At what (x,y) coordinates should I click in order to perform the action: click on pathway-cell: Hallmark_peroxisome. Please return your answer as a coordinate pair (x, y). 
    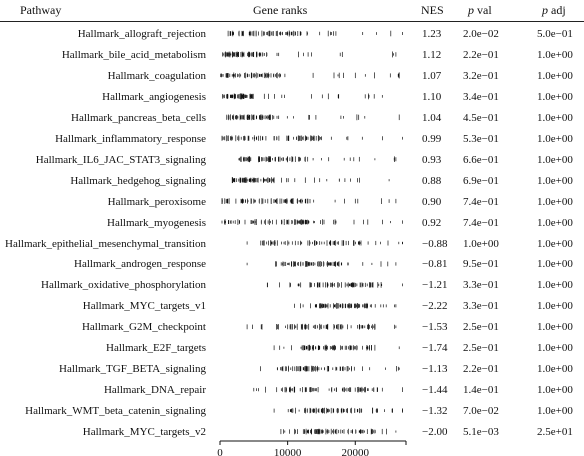
    Looking at the image, I should click on (156, 201).